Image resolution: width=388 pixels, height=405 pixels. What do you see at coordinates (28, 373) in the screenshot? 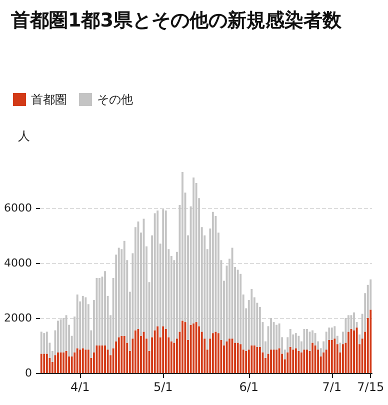
I see `y-tick-label: 0` at bounding box center [28, 373].